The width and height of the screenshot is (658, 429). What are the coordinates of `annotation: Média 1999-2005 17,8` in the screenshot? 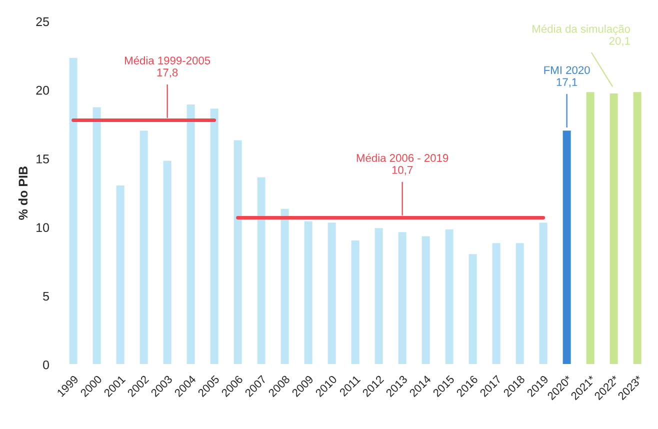 It's located at (167, 67).